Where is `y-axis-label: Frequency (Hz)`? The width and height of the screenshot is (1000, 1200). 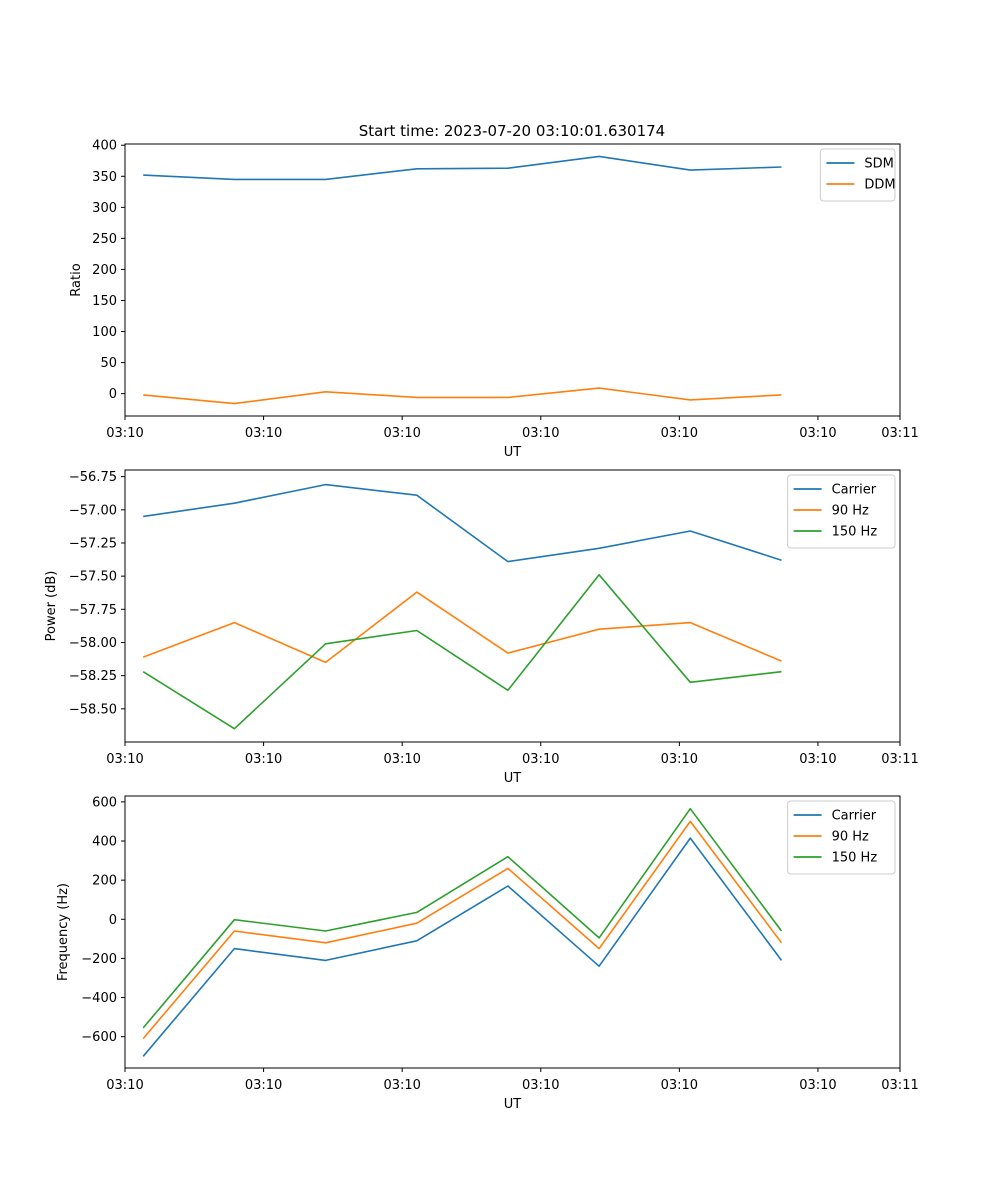 y-axis-label: Frequency (Hz) is located at coordinates (63, 932).